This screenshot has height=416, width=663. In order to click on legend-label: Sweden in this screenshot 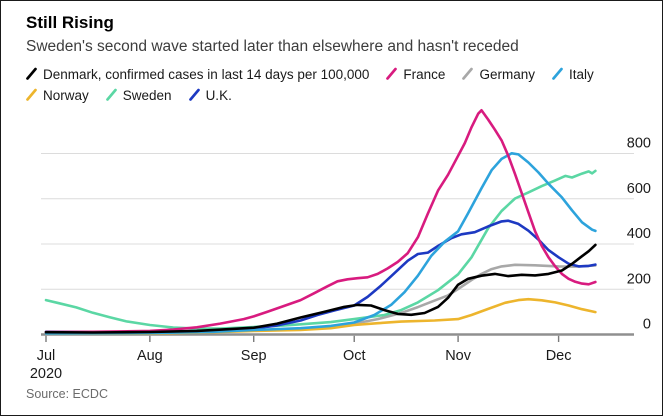, I will do `click(147, 95)`.